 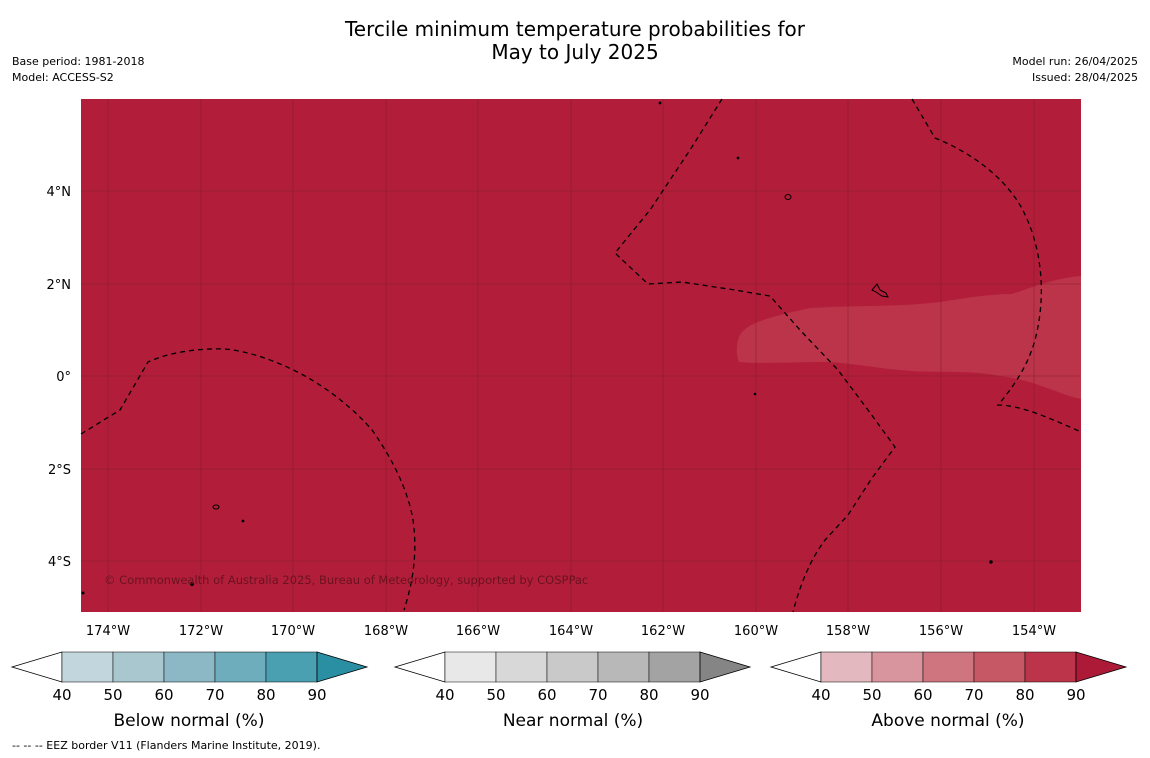 What do you see at coordinates (572, 691) in the screenshot?
I see `colorbar-near-normal: Near normal (%) 40 50 60 70 80 90` at bounding box center [572, 691].